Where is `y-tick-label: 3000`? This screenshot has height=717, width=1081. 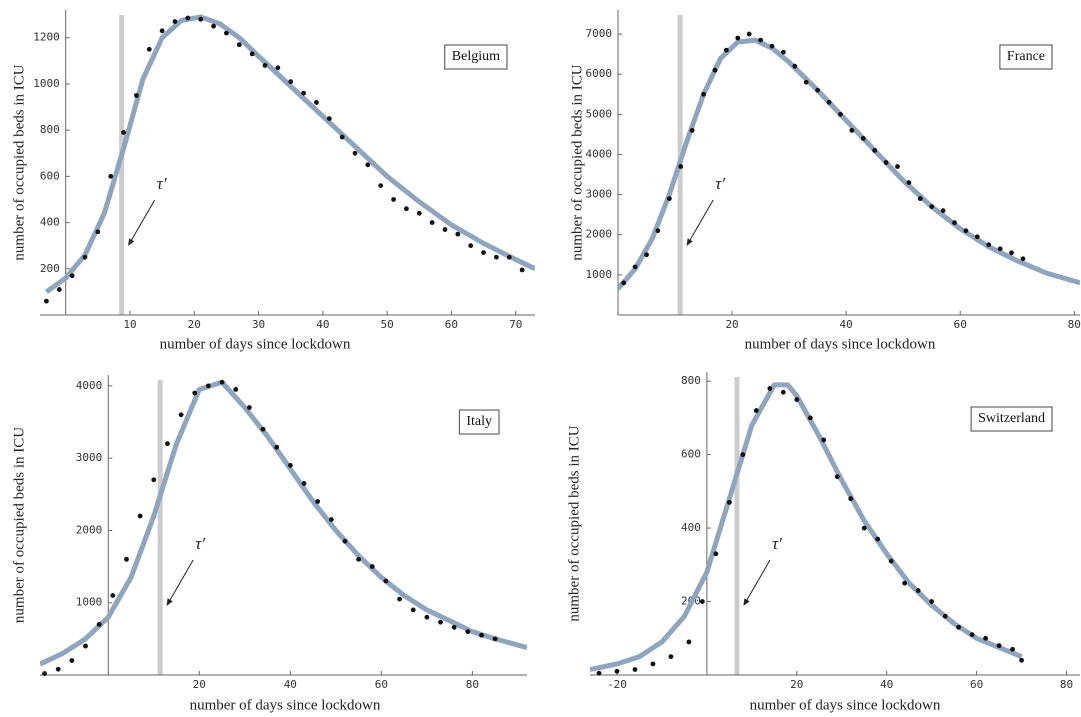 y-tick-label: 3000 is located at coordinates (89, 457).